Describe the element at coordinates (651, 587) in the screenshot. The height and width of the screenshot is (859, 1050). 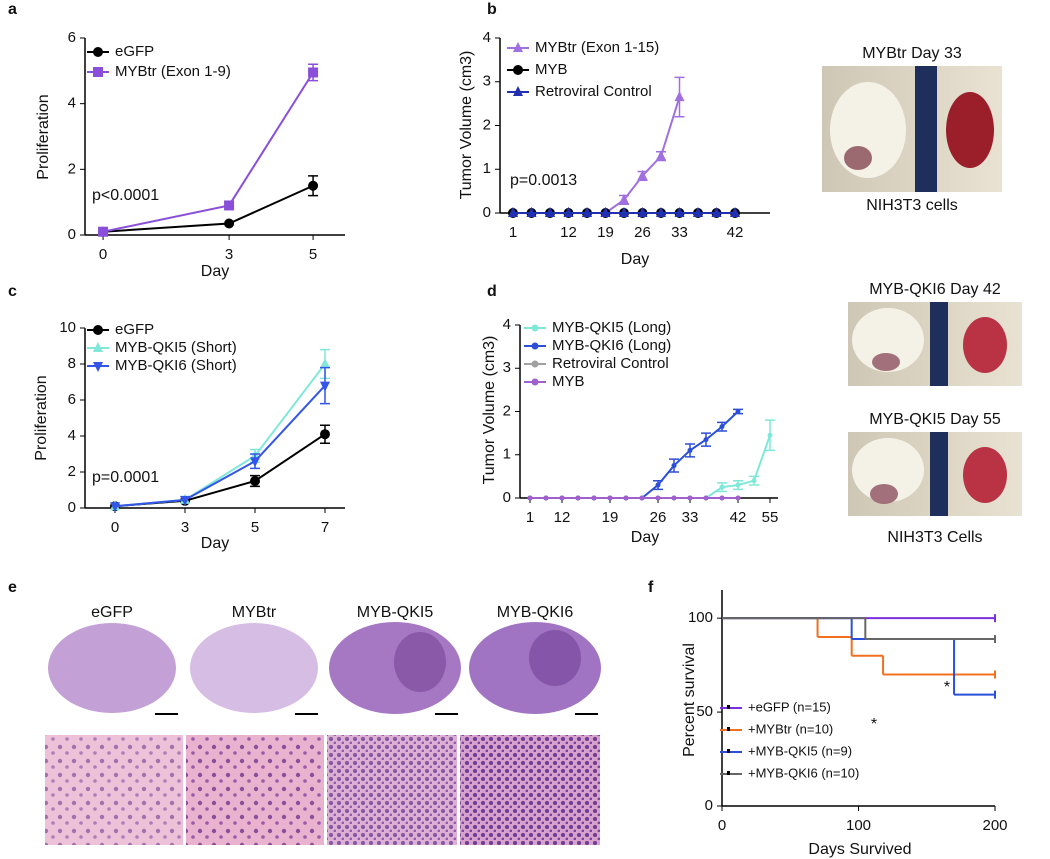
I see `panel-letter: f` at that location.